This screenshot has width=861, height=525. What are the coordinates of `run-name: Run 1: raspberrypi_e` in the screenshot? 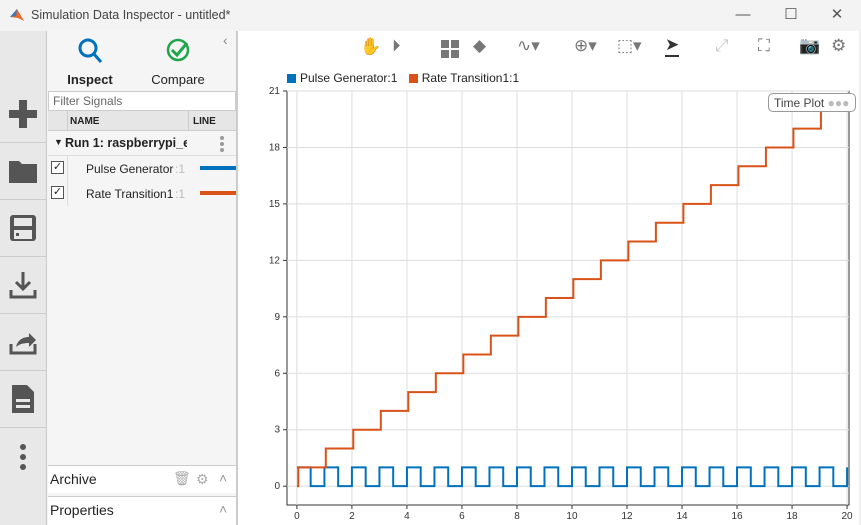 It's located at (126, 143).